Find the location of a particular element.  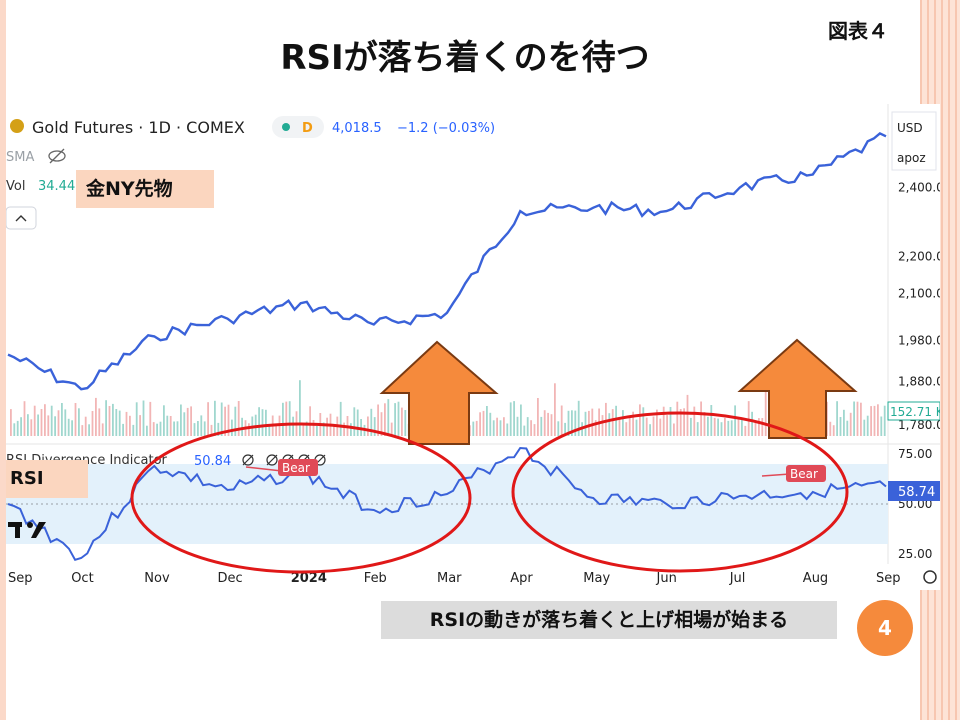

currency-box is located at coordinates (914, 141).